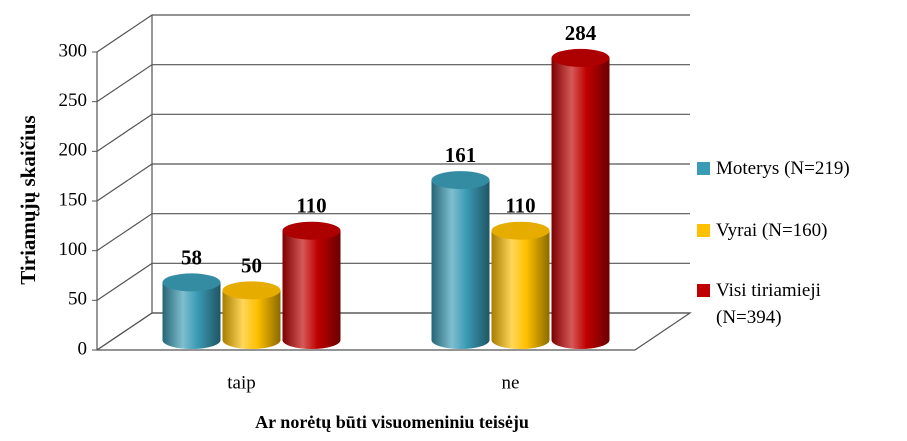 Image resolution: width=907 pixels, height=441 pixels. Describe the element at coordinates (768, 304) in the screenshot. I see `legend-label: Visi tiriamieji (N=394)` at that location.